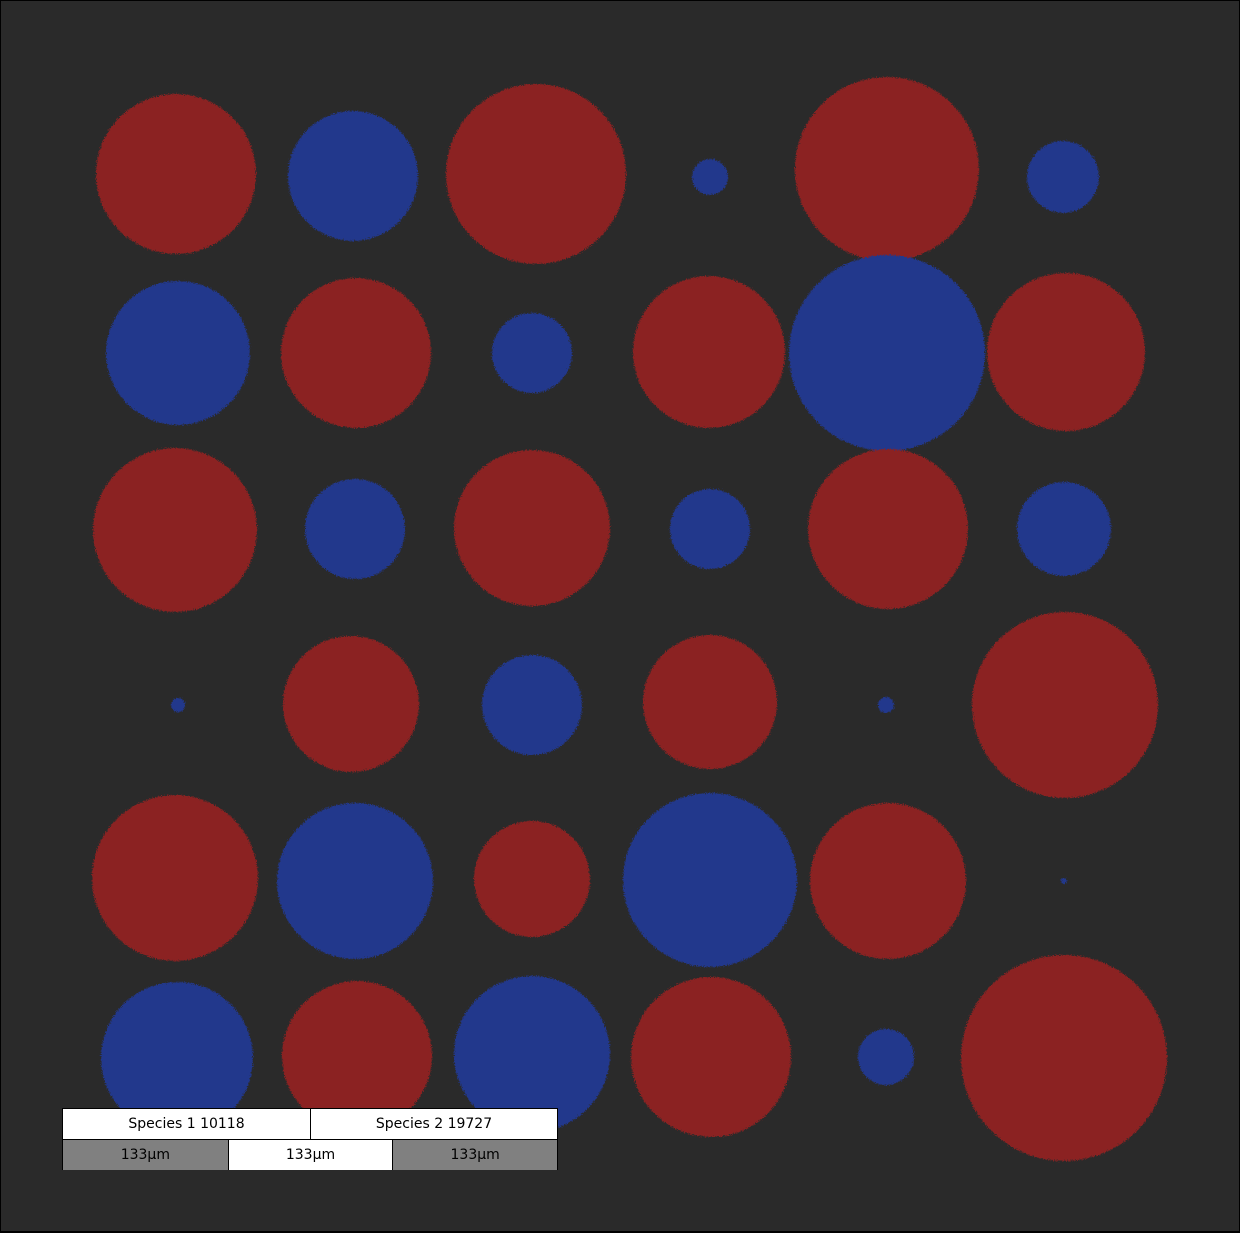  What do you see at coordinates (145, 1155) in the screenshot?
I see `scale-segment-1: 133µm` at bounding box center [145, 1155].